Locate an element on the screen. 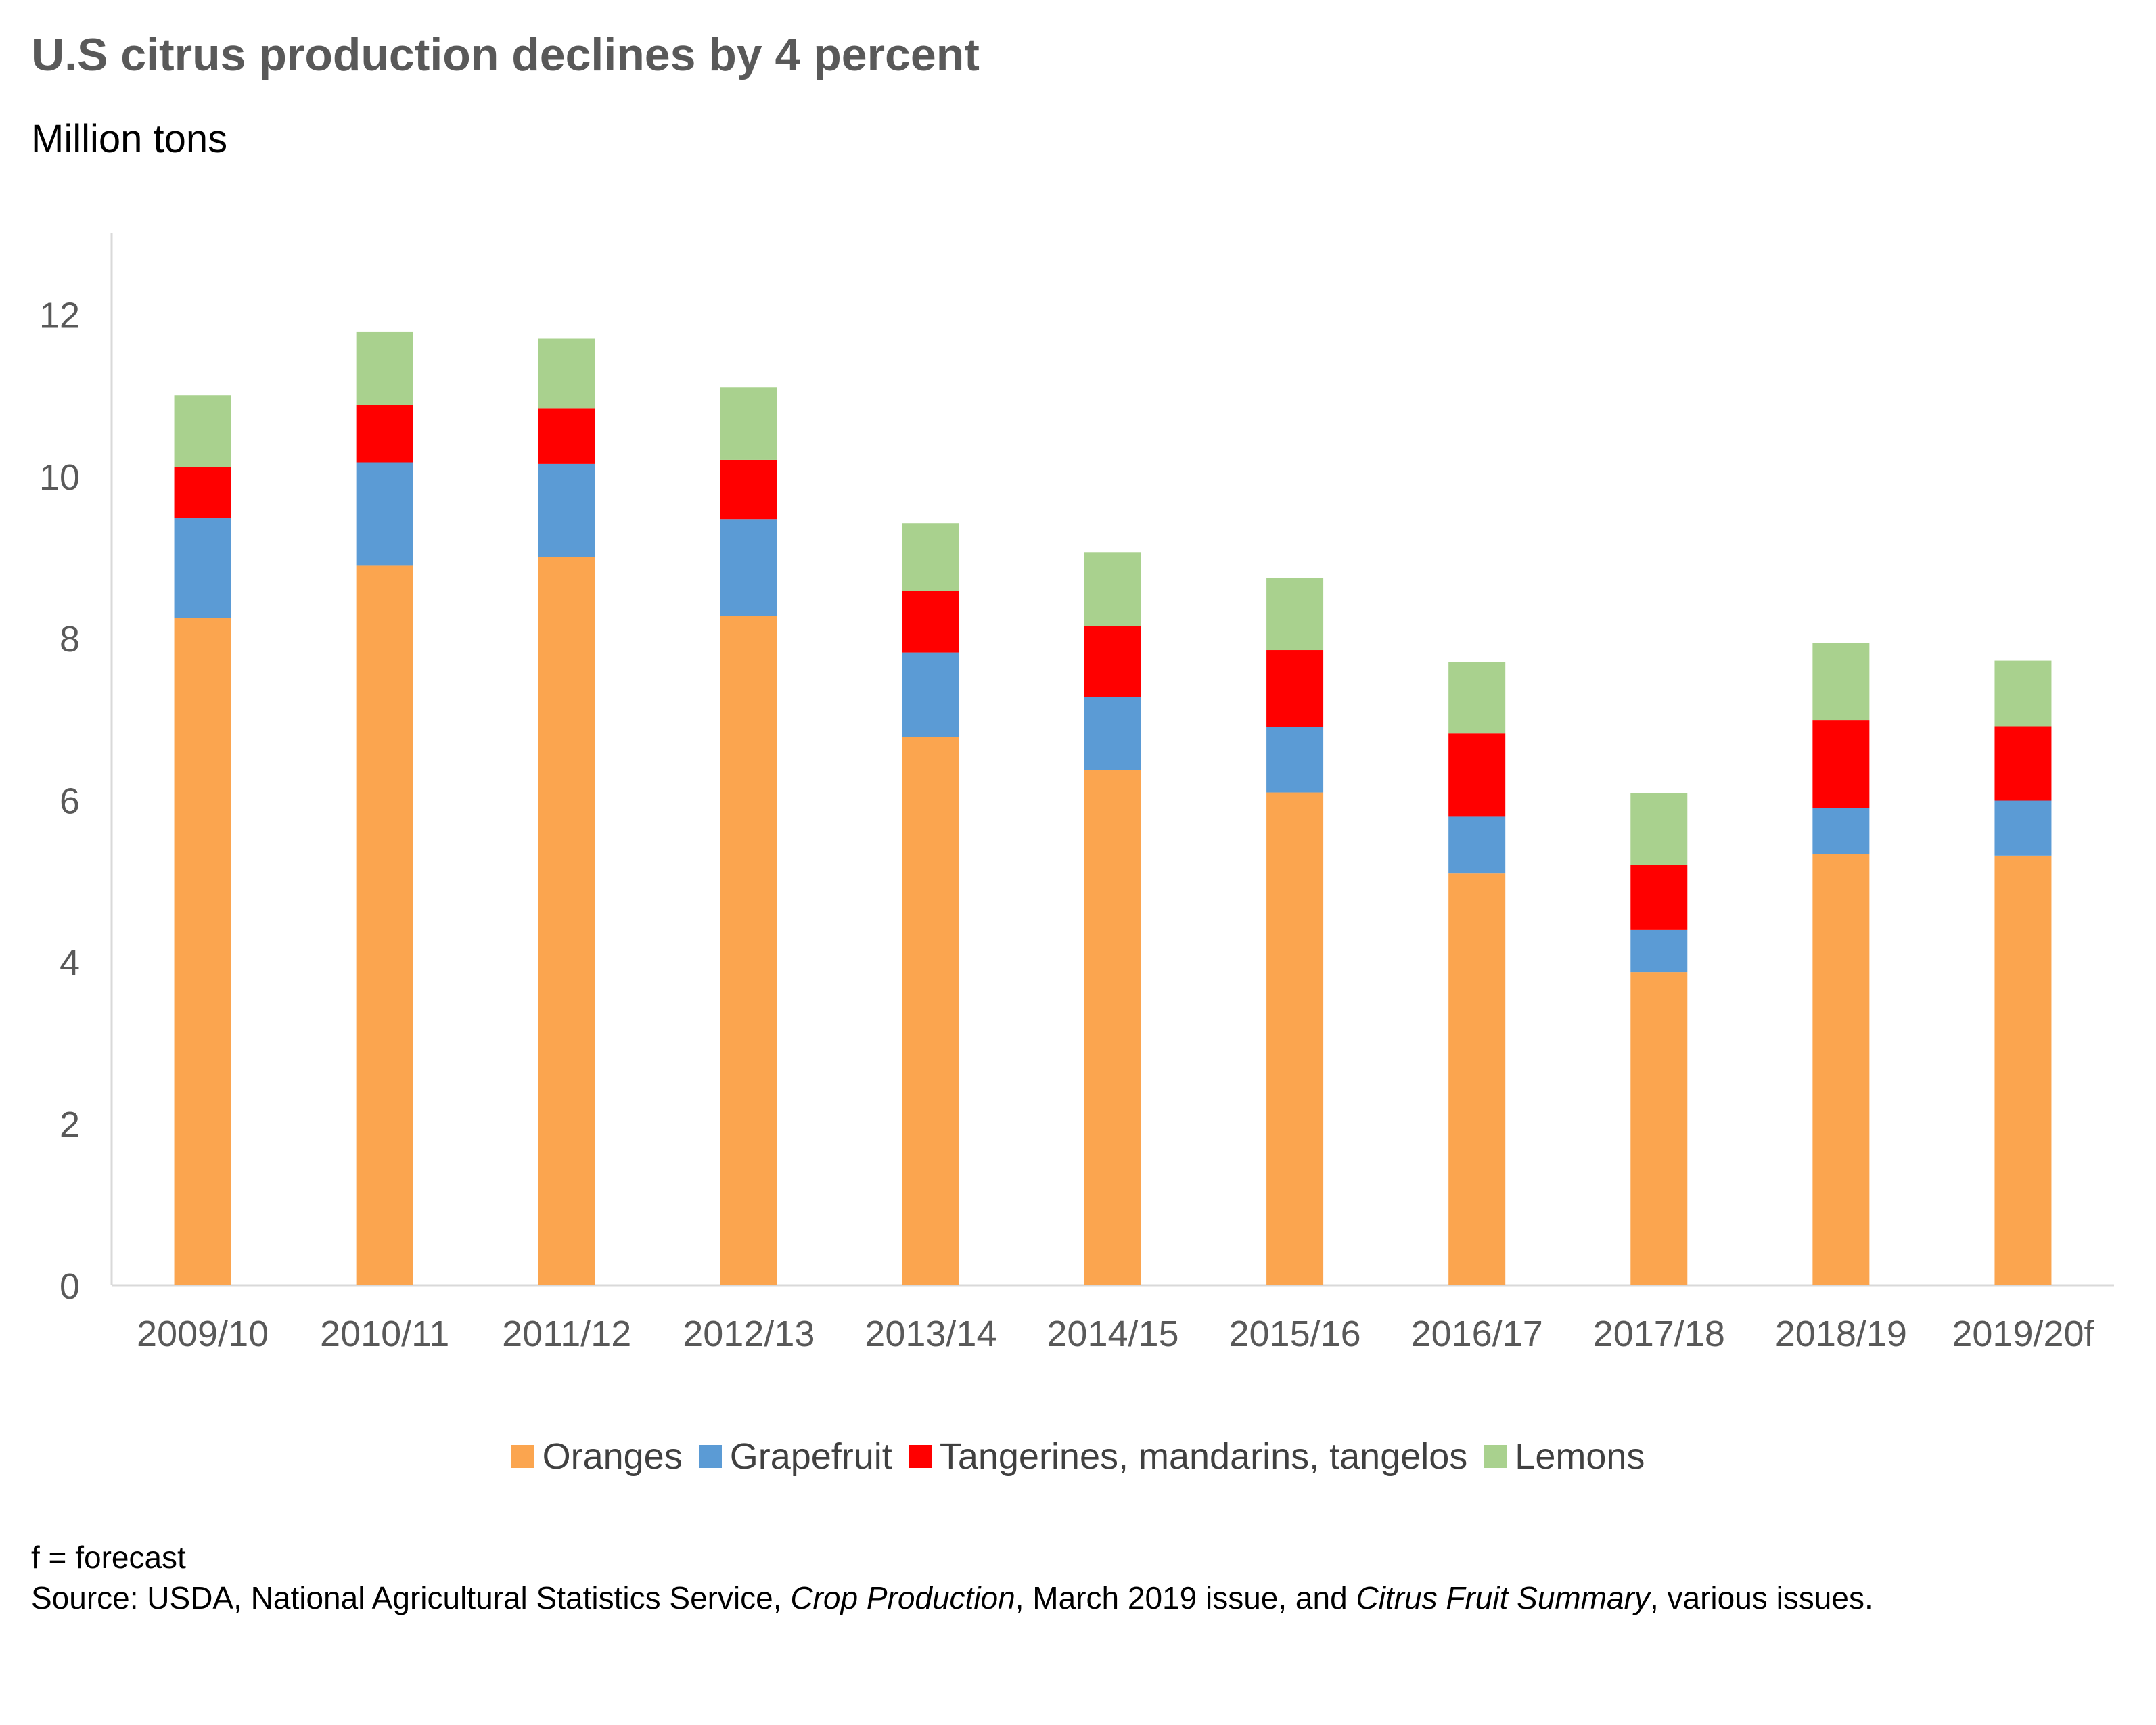  source-publication-2: Citrus Fruit Summary is located at coordinates (1503, 1597).